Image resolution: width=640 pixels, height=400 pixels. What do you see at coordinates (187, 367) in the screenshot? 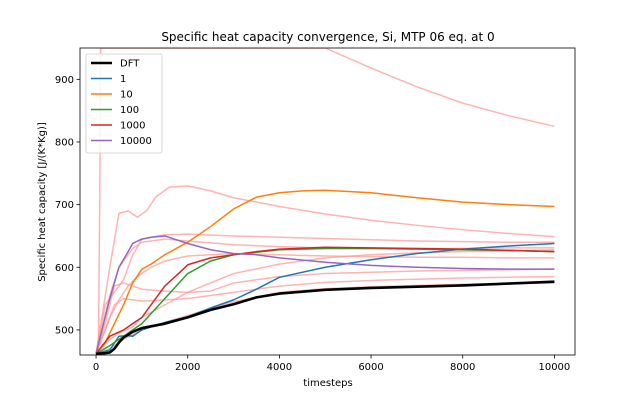
I see `x-tick-label-2000: 2000` at bounding box center [187, 367].